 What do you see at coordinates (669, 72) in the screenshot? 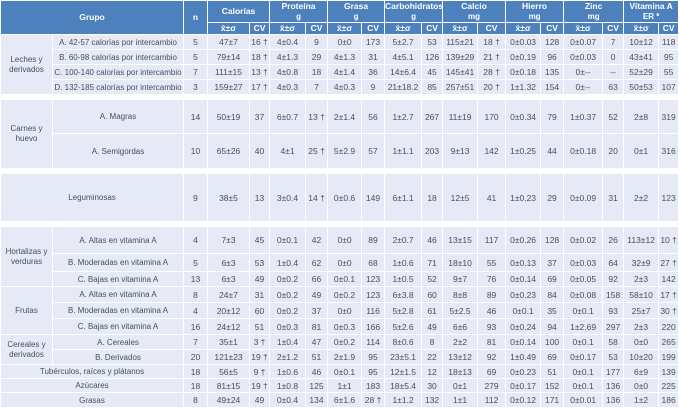
I see `cv-cell: 55` at bounding box center [669, 72].